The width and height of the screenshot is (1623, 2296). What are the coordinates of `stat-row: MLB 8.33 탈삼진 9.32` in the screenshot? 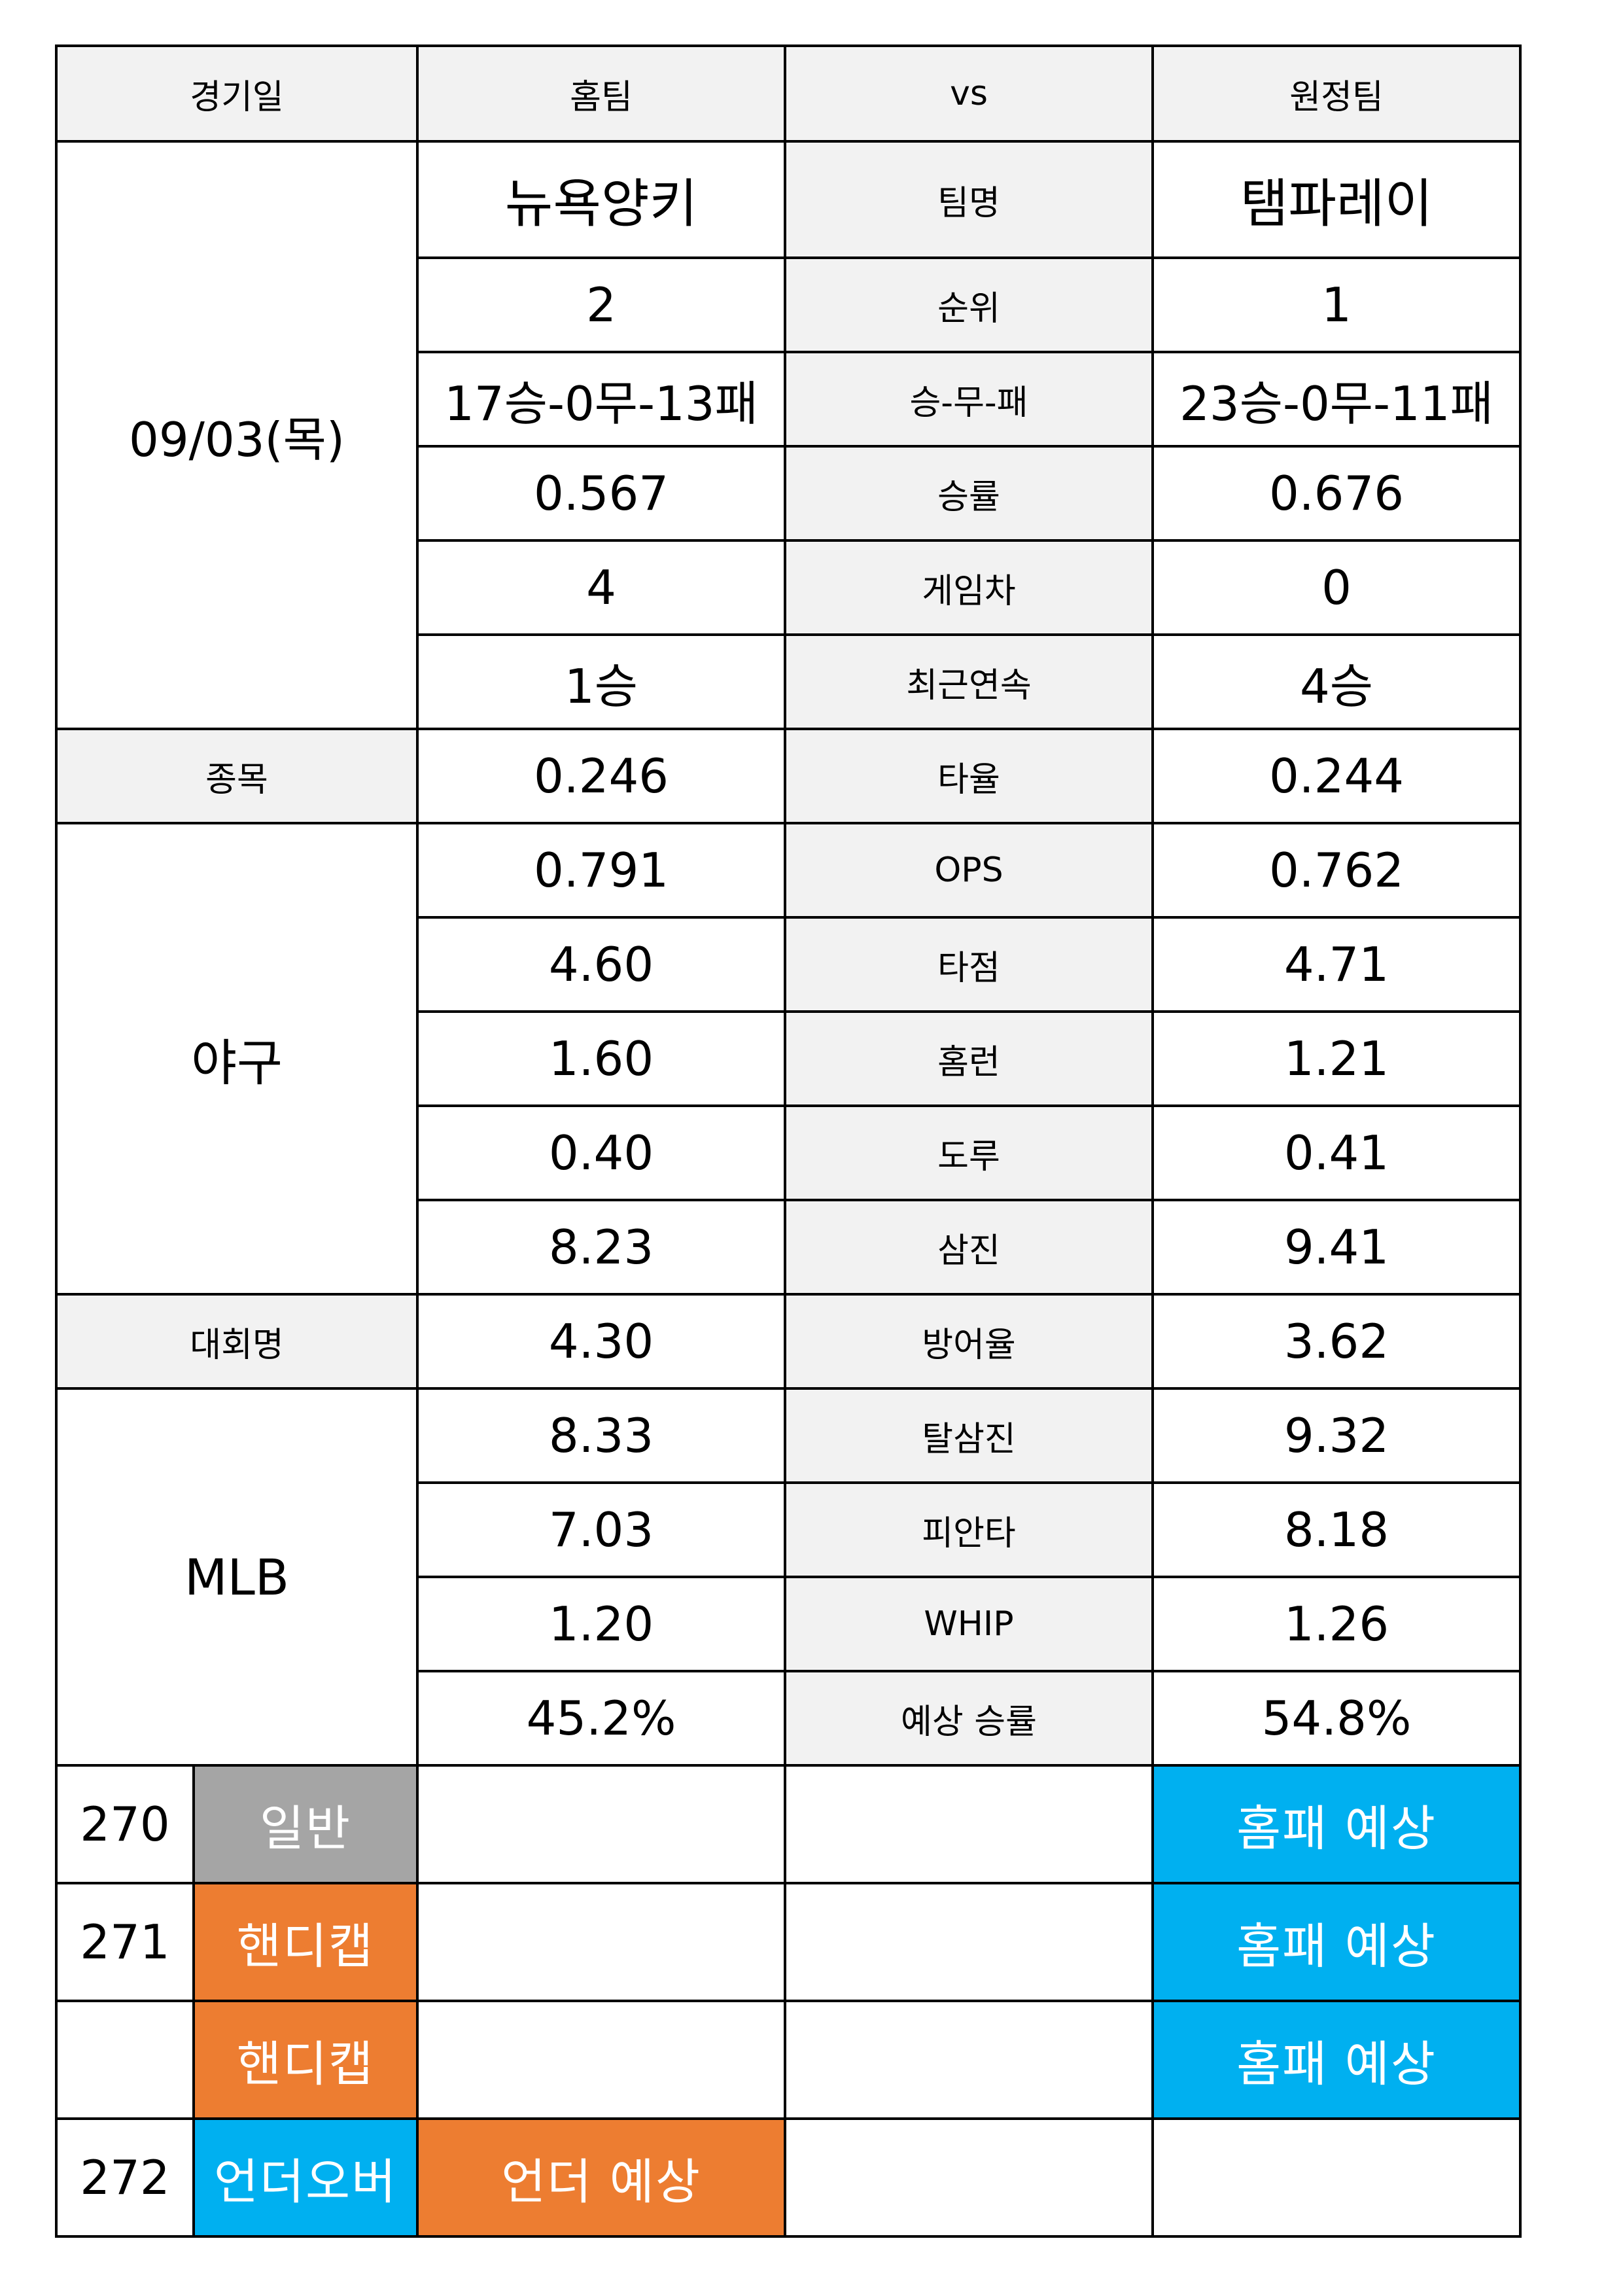 It's located at (788, 1577).